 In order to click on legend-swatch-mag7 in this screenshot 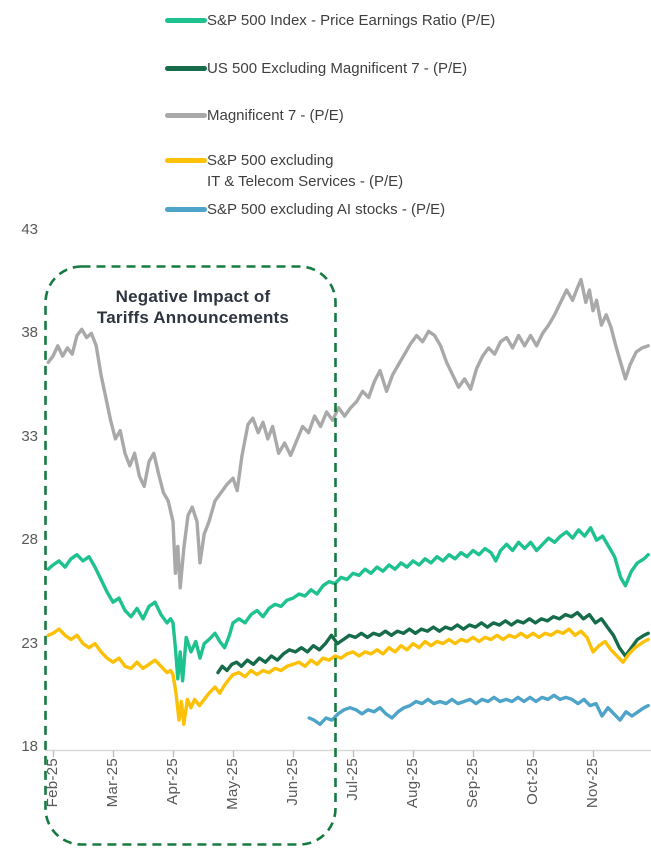, I will do `click(186, 115)`.